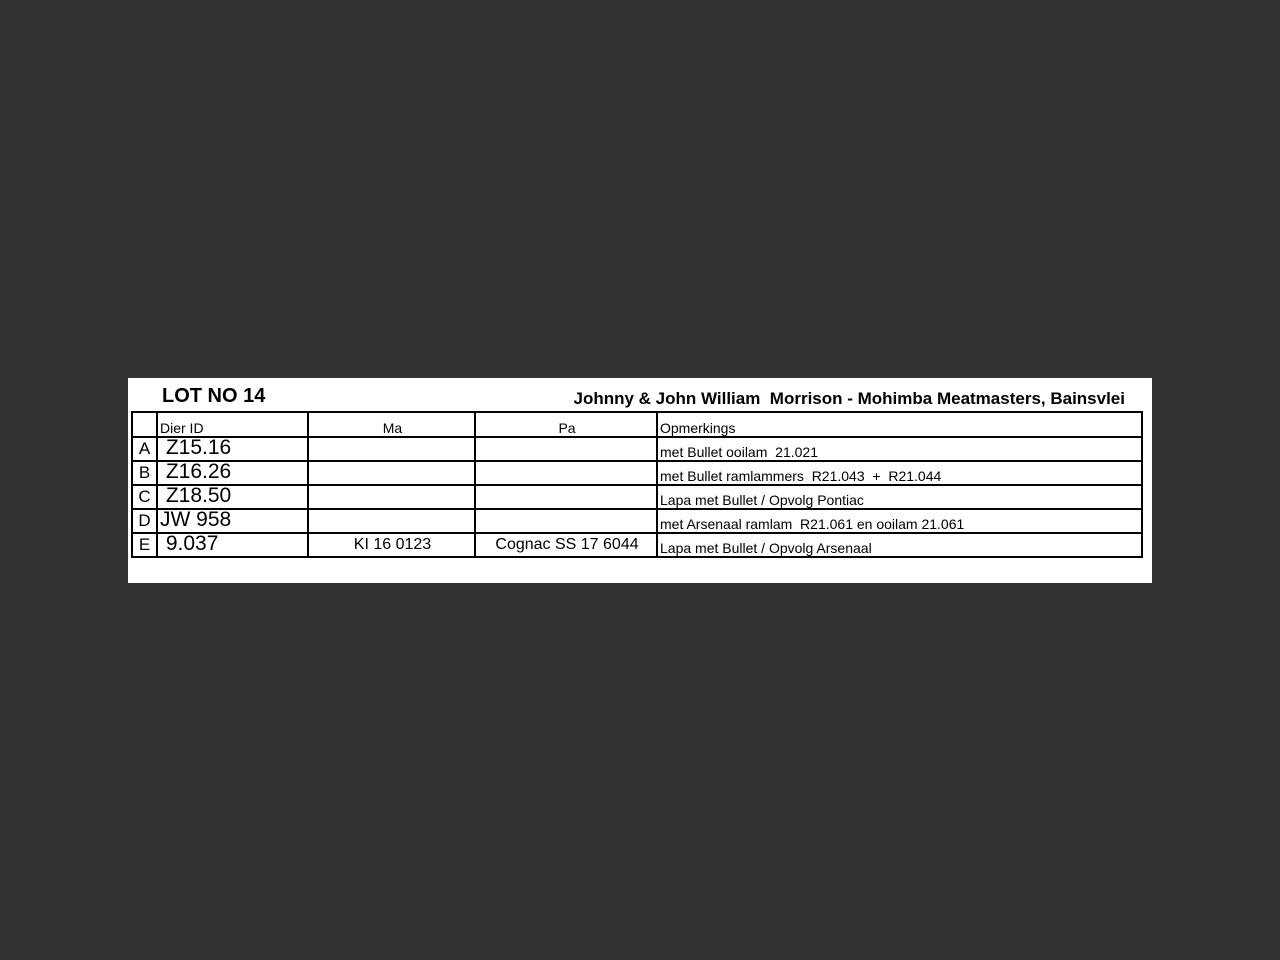  I want to click on row-letter: B, so click(144, 473).